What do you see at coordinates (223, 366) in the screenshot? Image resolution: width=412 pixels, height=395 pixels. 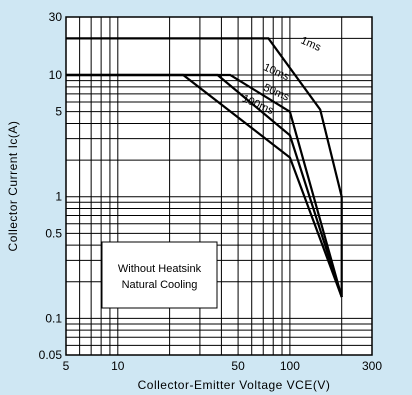 I see `x-tick-labels: 5 10 50 100 300` at bounding box center [223, 366].